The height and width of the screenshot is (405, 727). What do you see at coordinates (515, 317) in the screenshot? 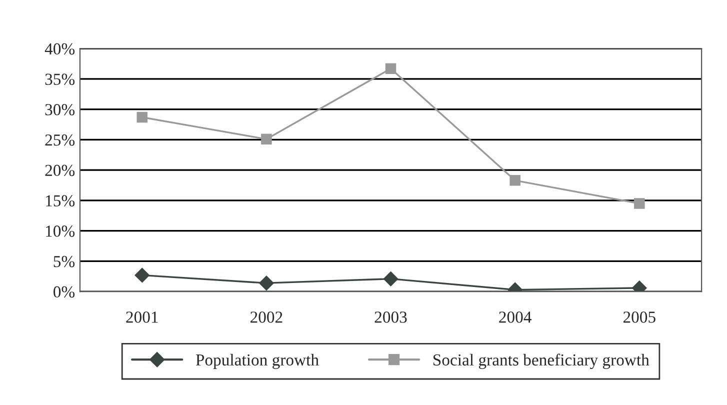
I see `x-tick-label: 2004` at bounding box center [515, 317].